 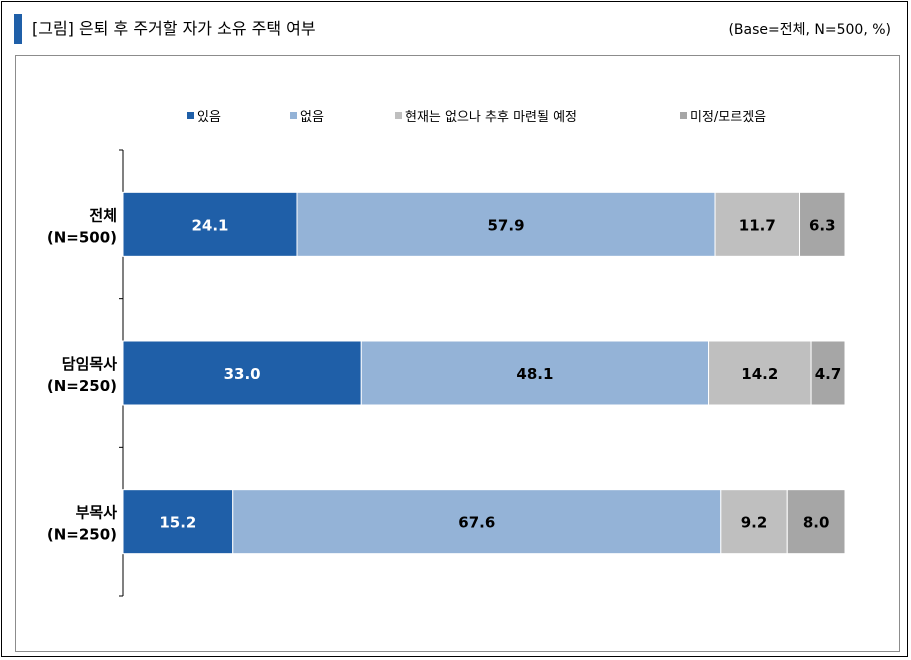 I want to click on legend-label: 현재는 없으나 추후 마련될 예정, so click(x=491, y=117).